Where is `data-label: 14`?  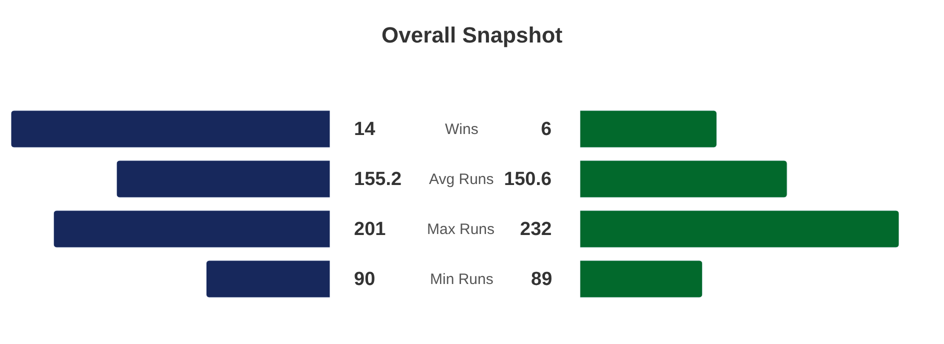 data-label: 14 is located at coordinates (365, 129).